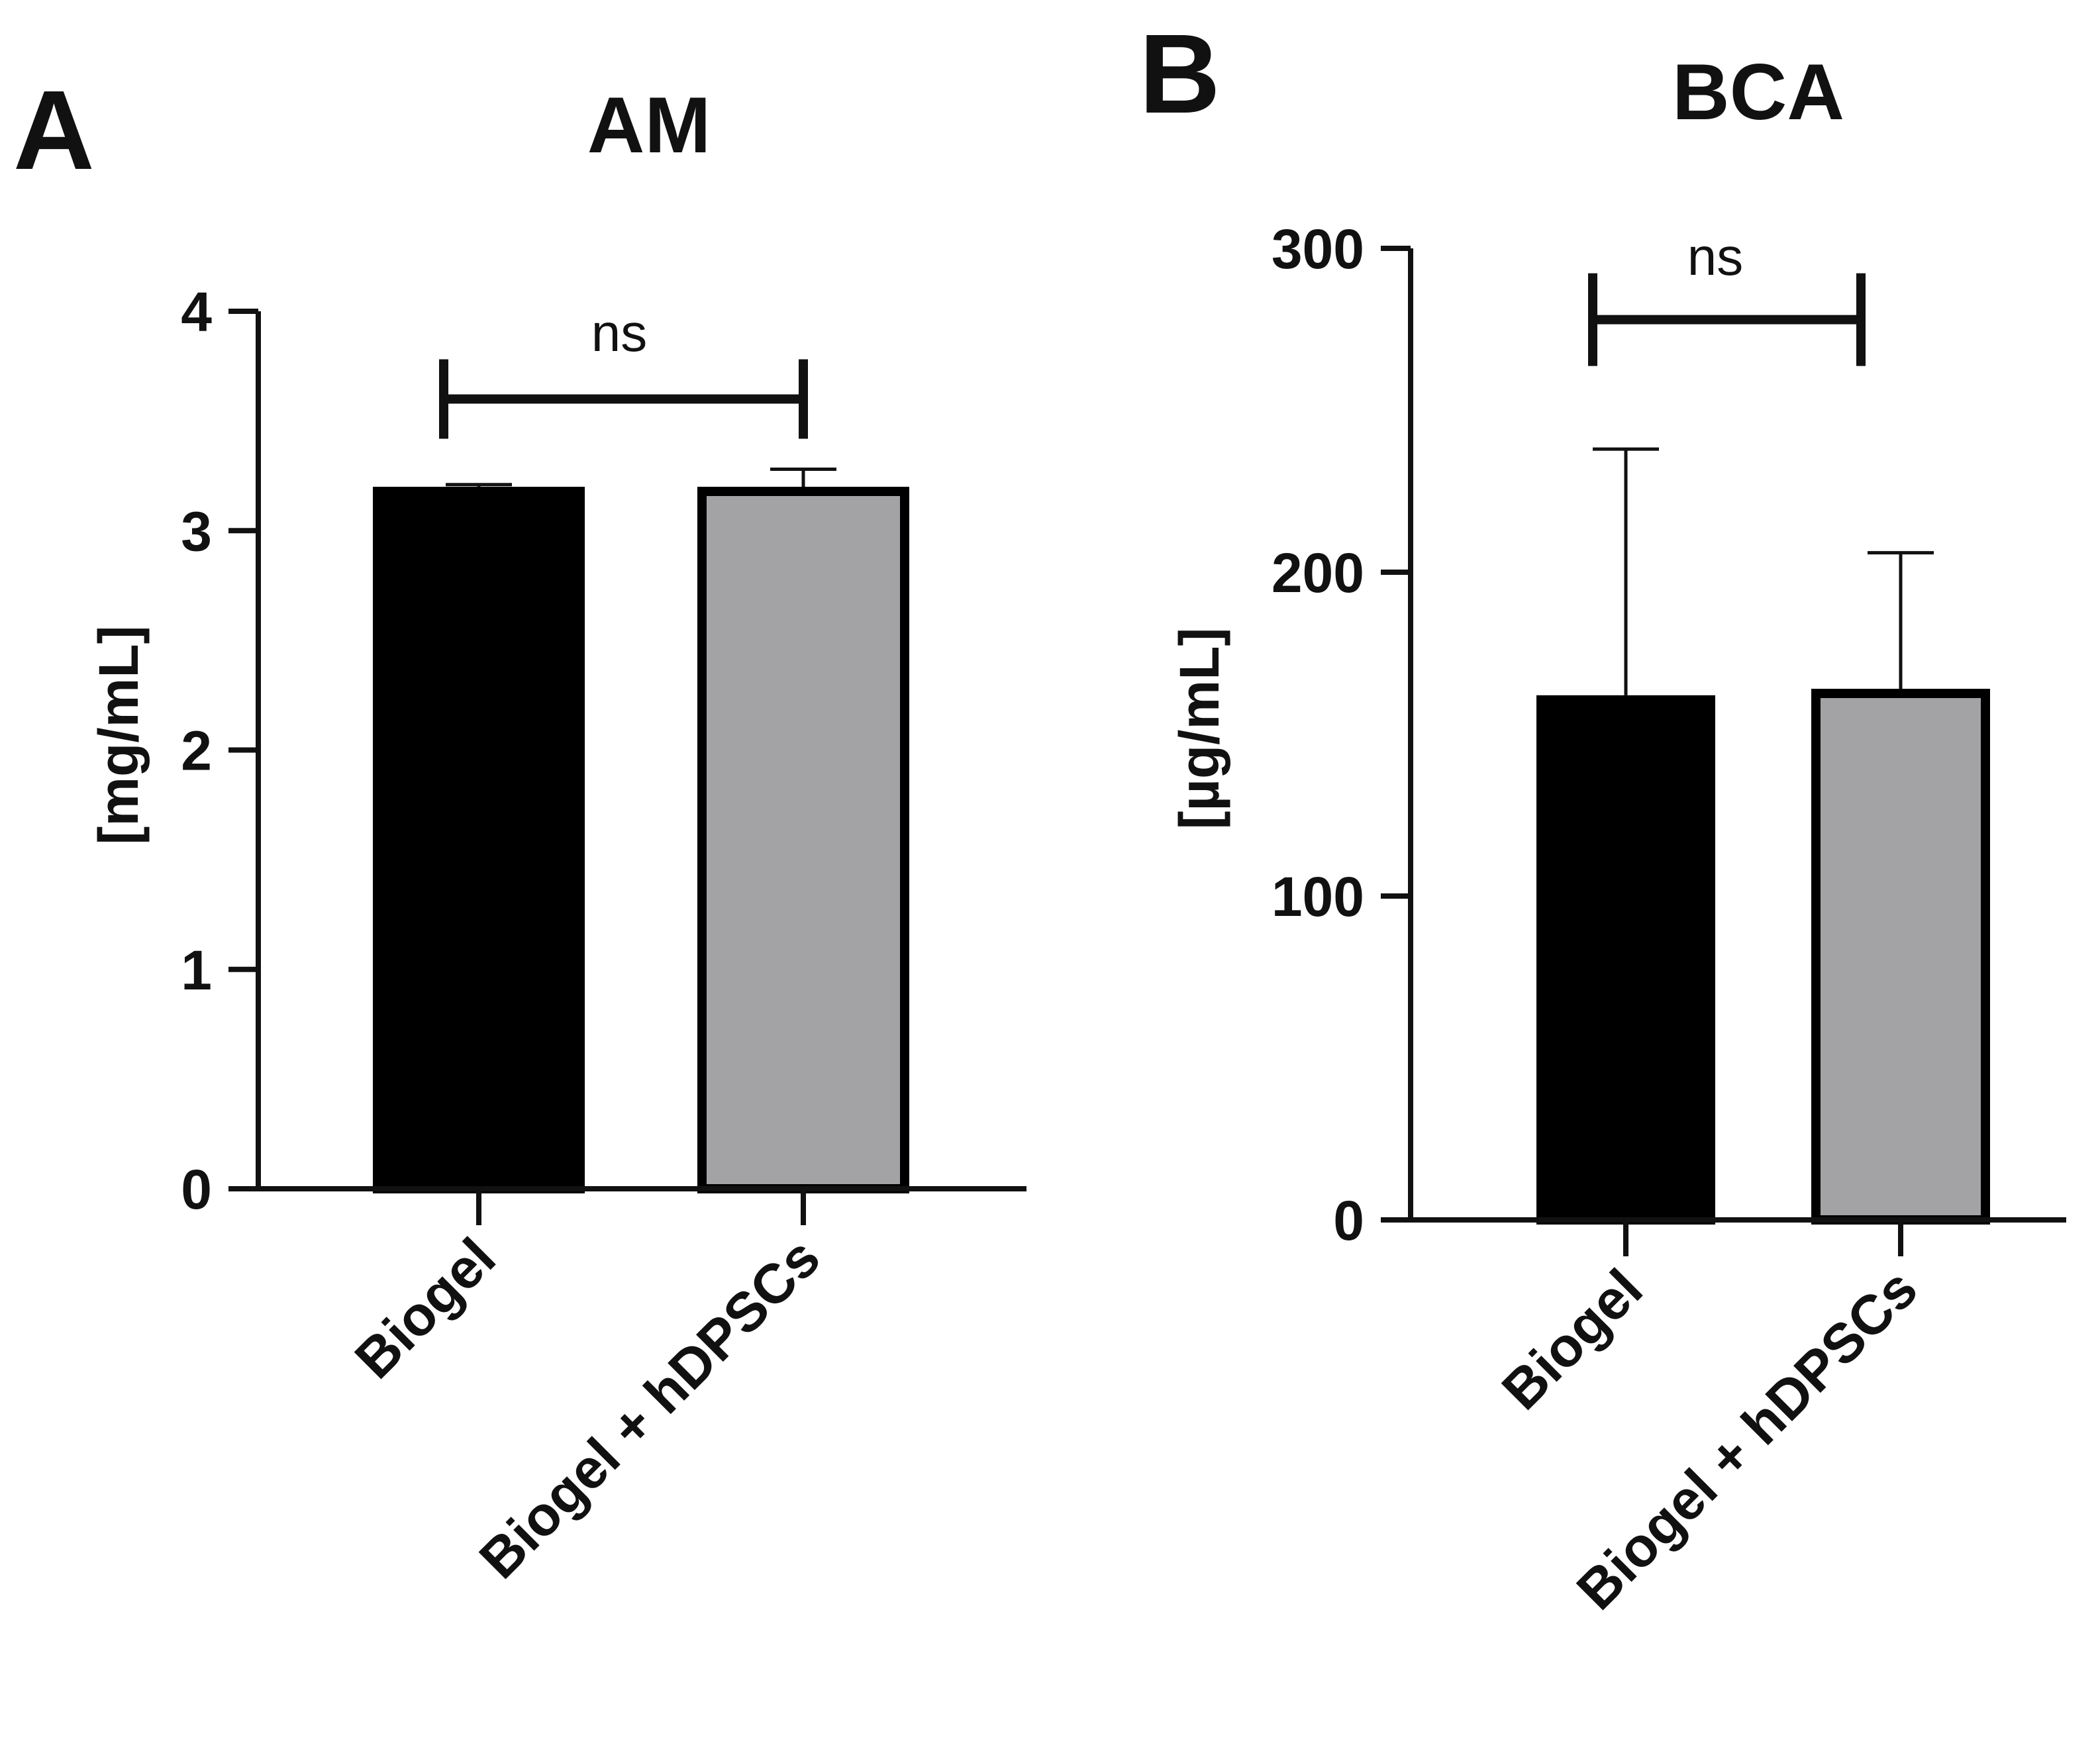  Describe the element at coordinates (1716, 256) in the screenshot. I see `significance-label-b: ns` at that location.